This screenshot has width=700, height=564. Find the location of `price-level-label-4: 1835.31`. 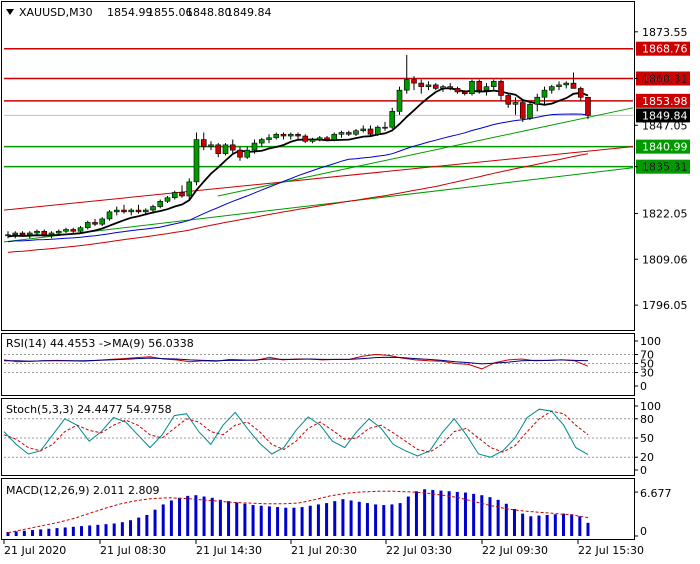

price-level-label-4: 1835.31 is located at coordinates (665, 167).